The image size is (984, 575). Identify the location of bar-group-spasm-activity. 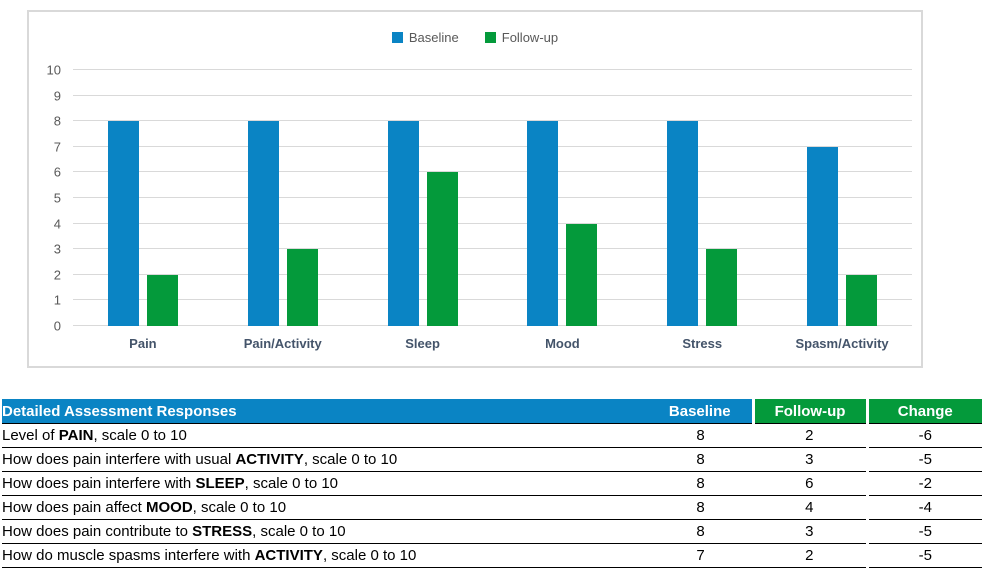
(842, 198).